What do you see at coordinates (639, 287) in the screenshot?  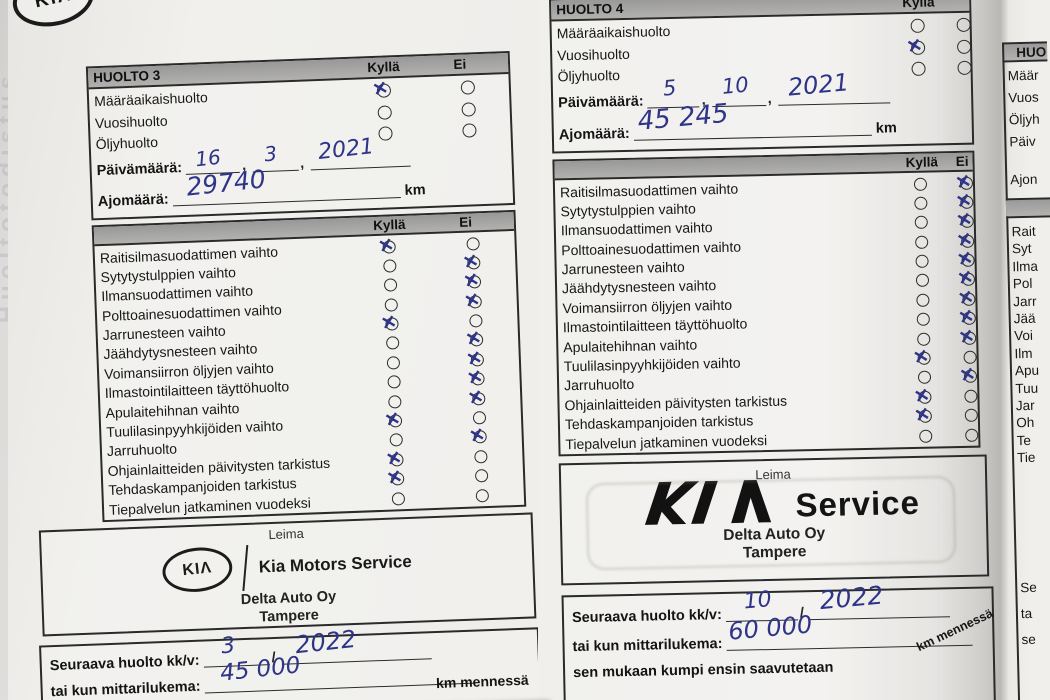 I see `checklist-item-label: Jäähdytysnesteen vaihto` at bounding box center [639, 287].